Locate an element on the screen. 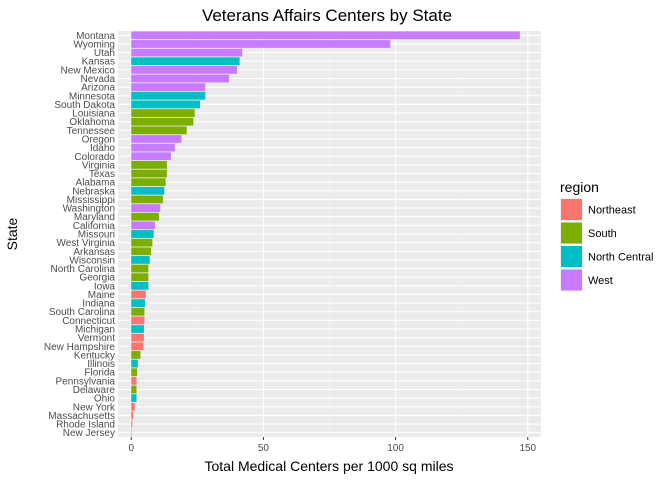 The width and height of the screenshot is (672, 480). y-tick-label: Virginia is located at coordinates (99, 165).